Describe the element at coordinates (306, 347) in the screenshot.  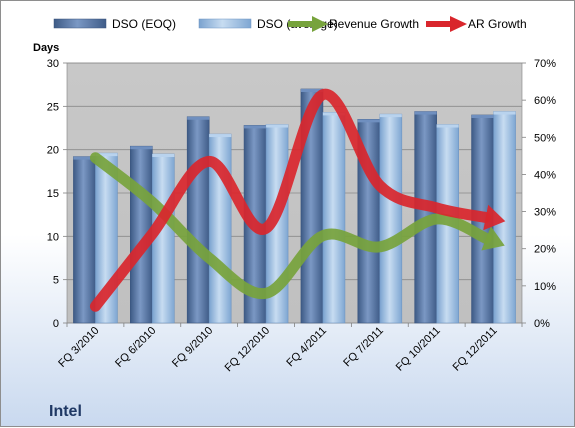
I see `x-tick-label: FQ 4/2011` at that location.